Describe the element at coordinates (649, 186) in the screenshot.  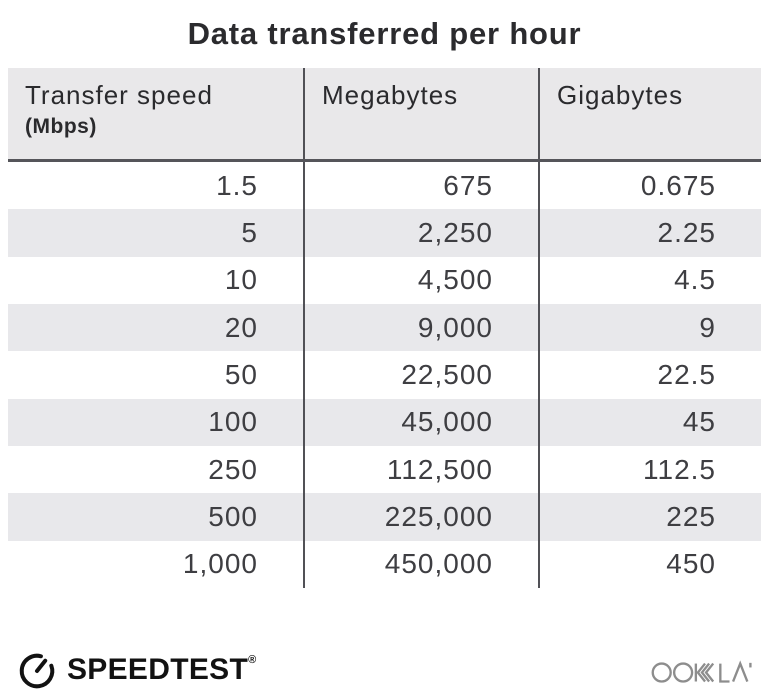
I see `cell-gigabytes: 0.675` at that location.